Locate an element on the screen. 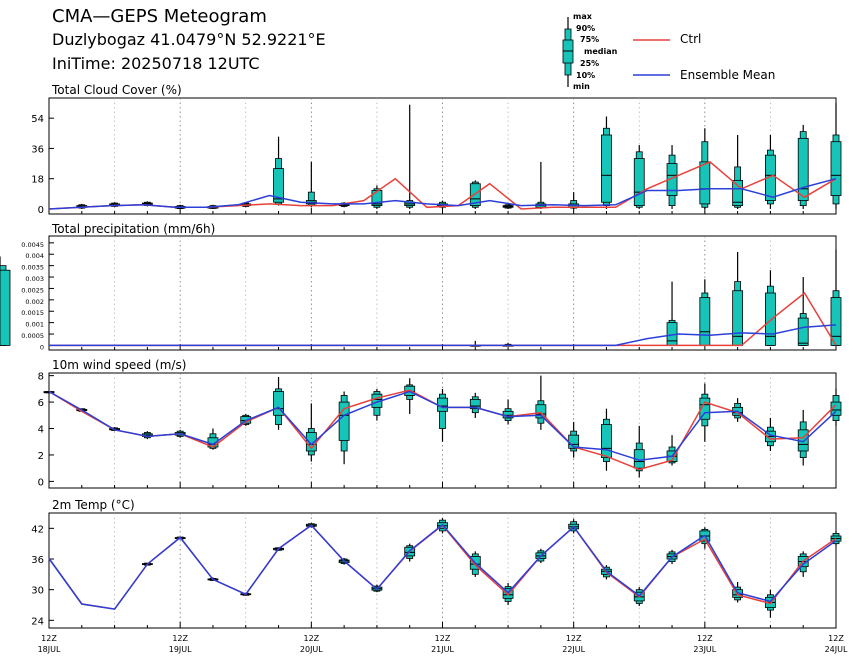  y-tick-label: 6 is located at coordinates (41, 403).